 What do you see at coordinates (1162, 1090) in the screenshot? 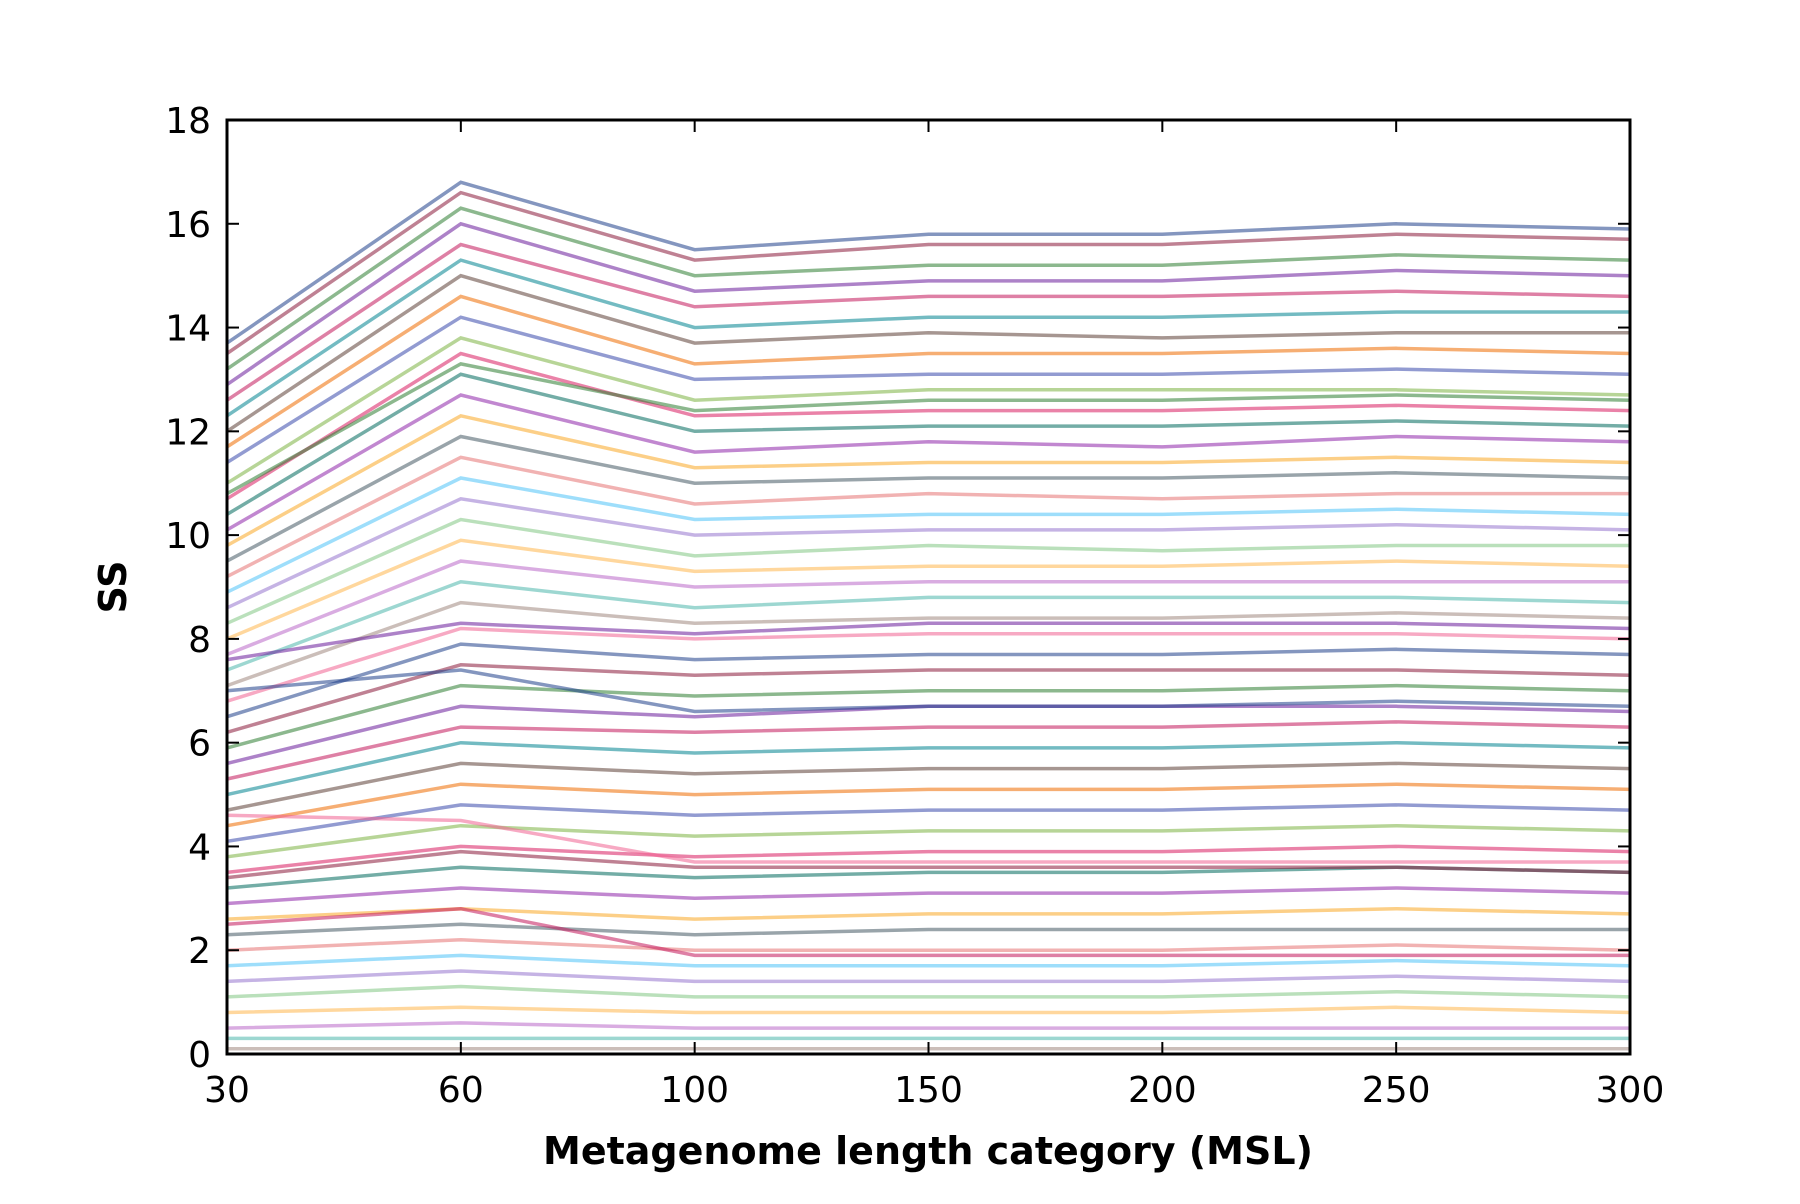
I see `x-tick-label: 200` at bounding box center [1162, 1090].